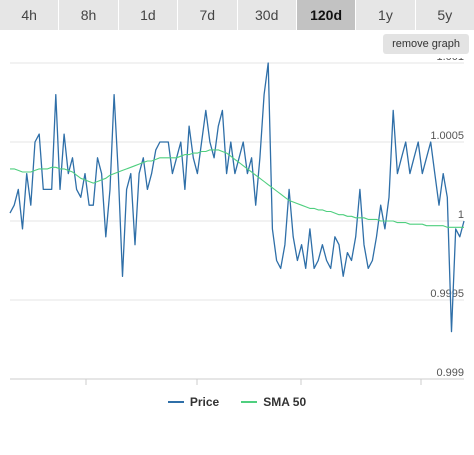 This screenshot has height=455, width=474. What do you see at coordinates (447, 136) in the screenshot?
I see `y-tick-label: 1.0005` at bounding box center [447, 136].